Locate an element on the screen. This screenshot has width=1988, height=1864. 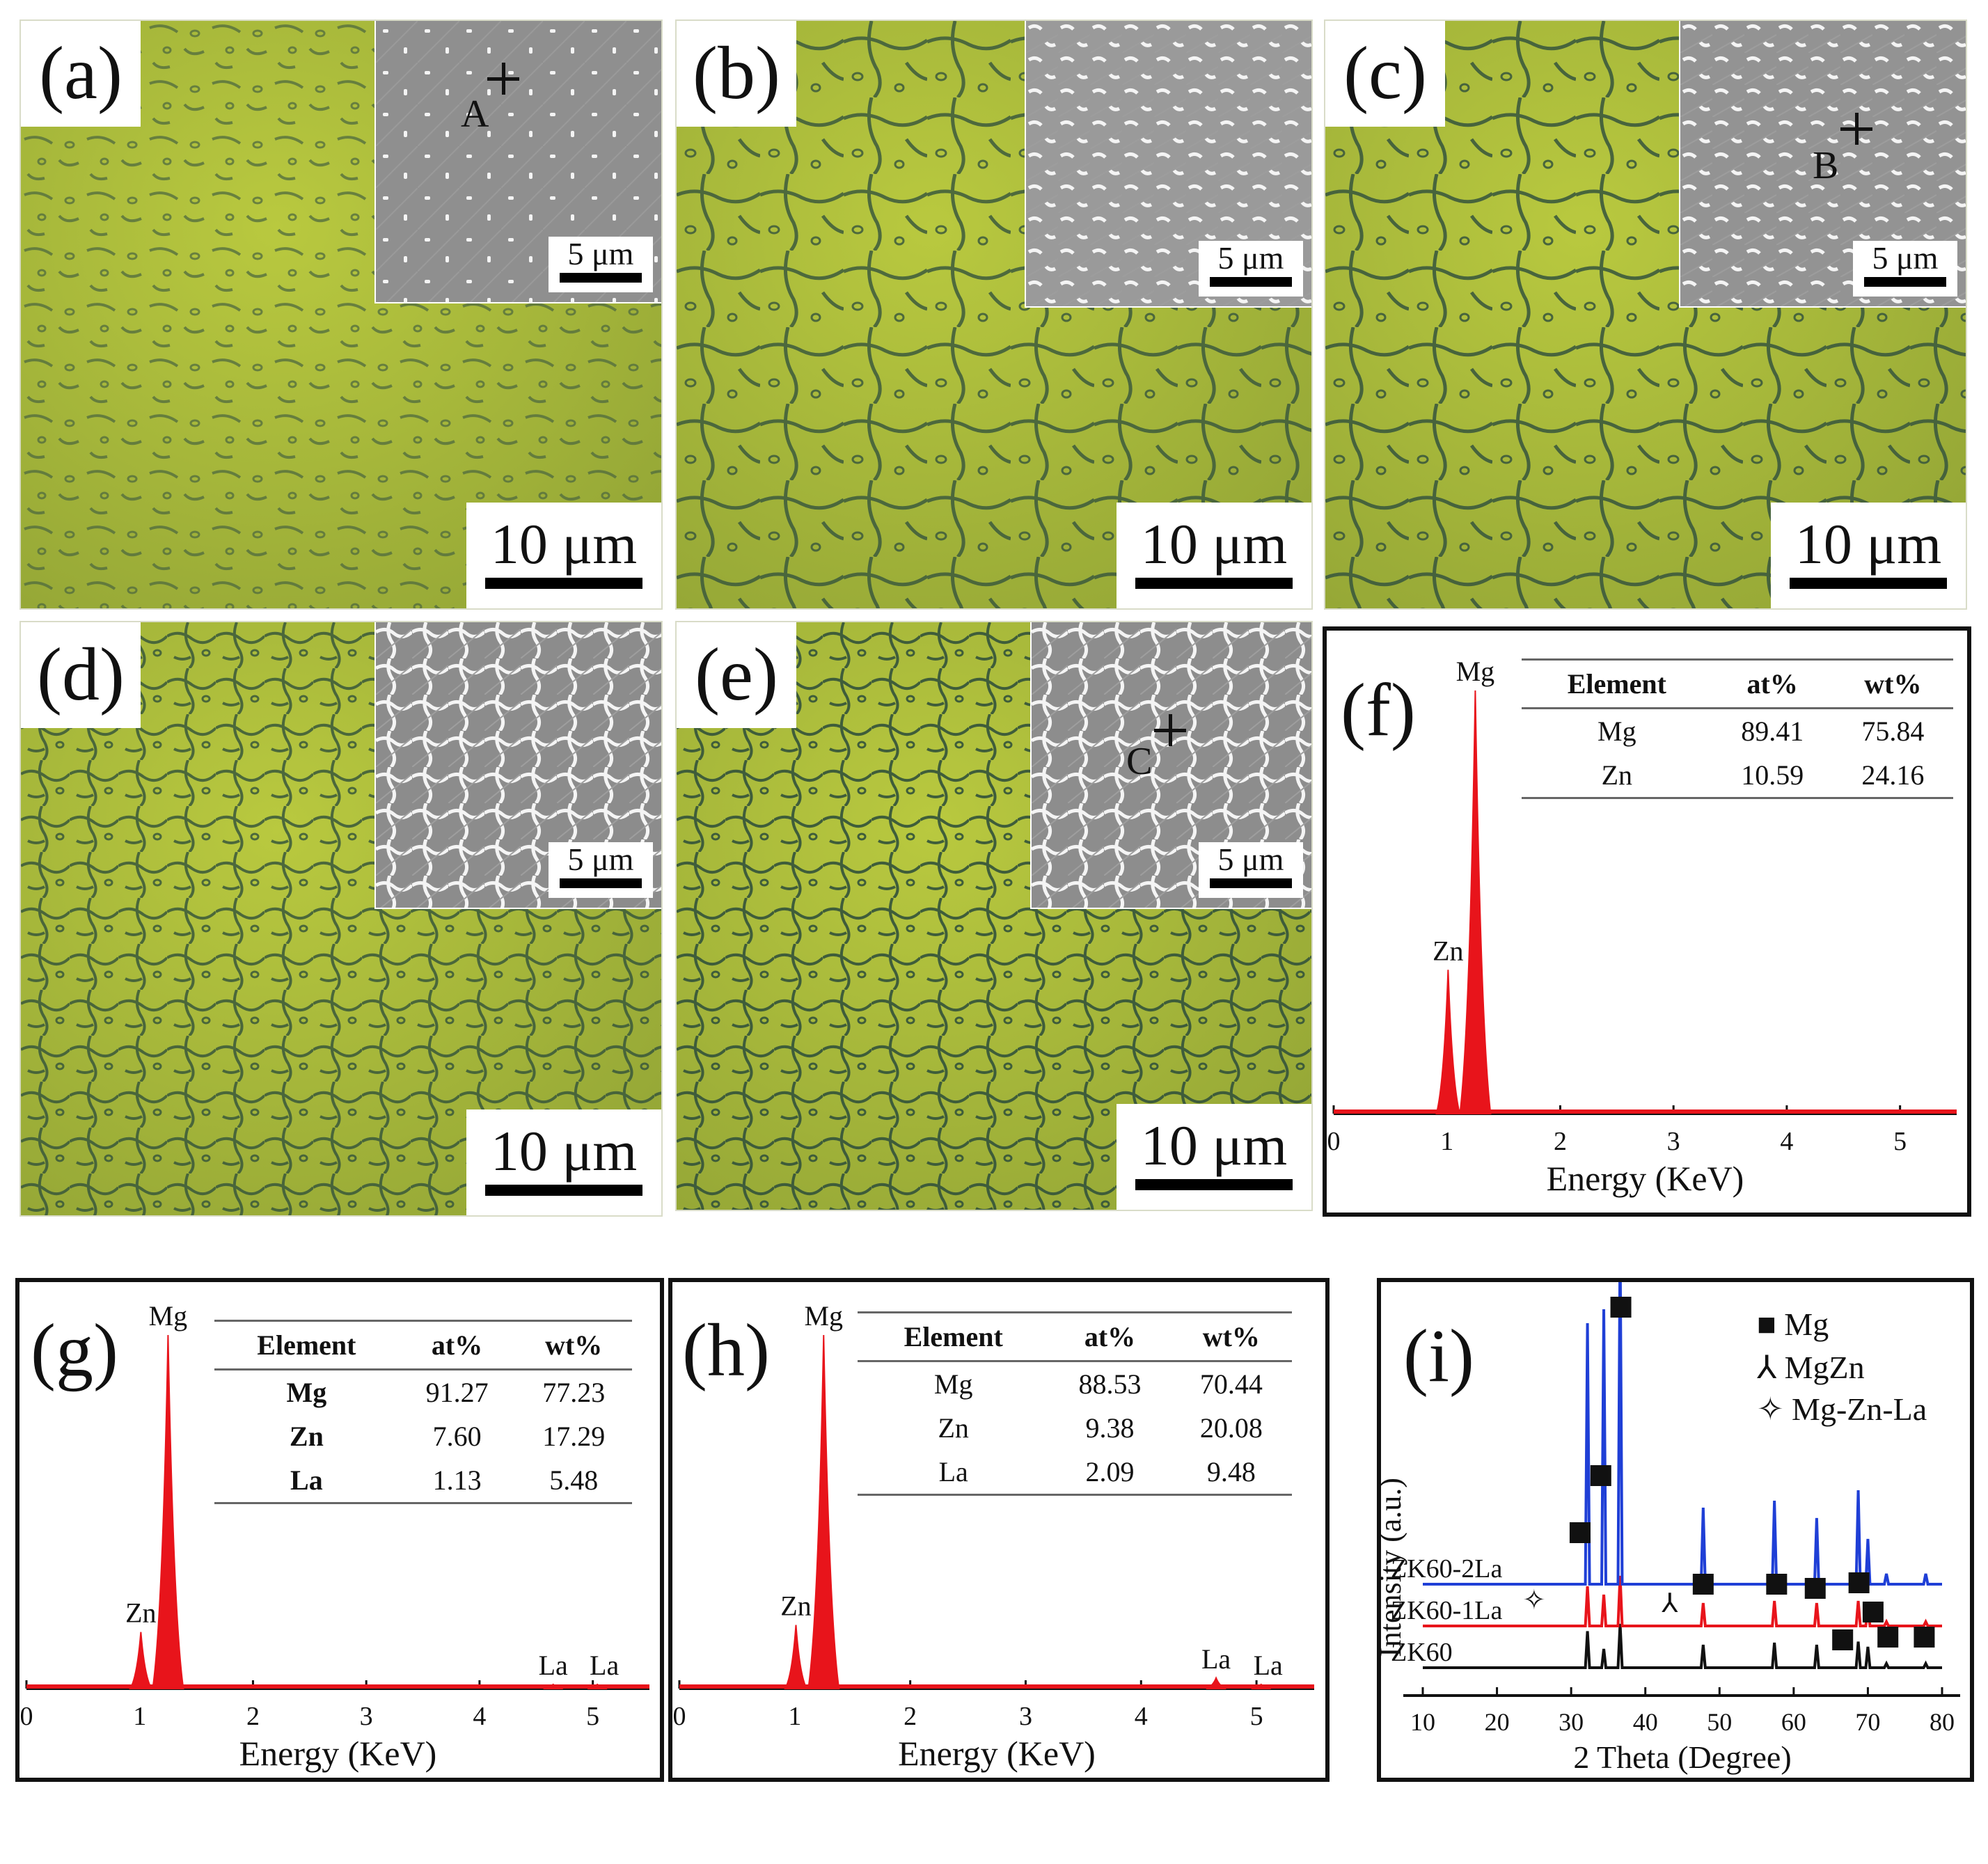
table-cell: 77.23 is located at coordinates (574, 1392).